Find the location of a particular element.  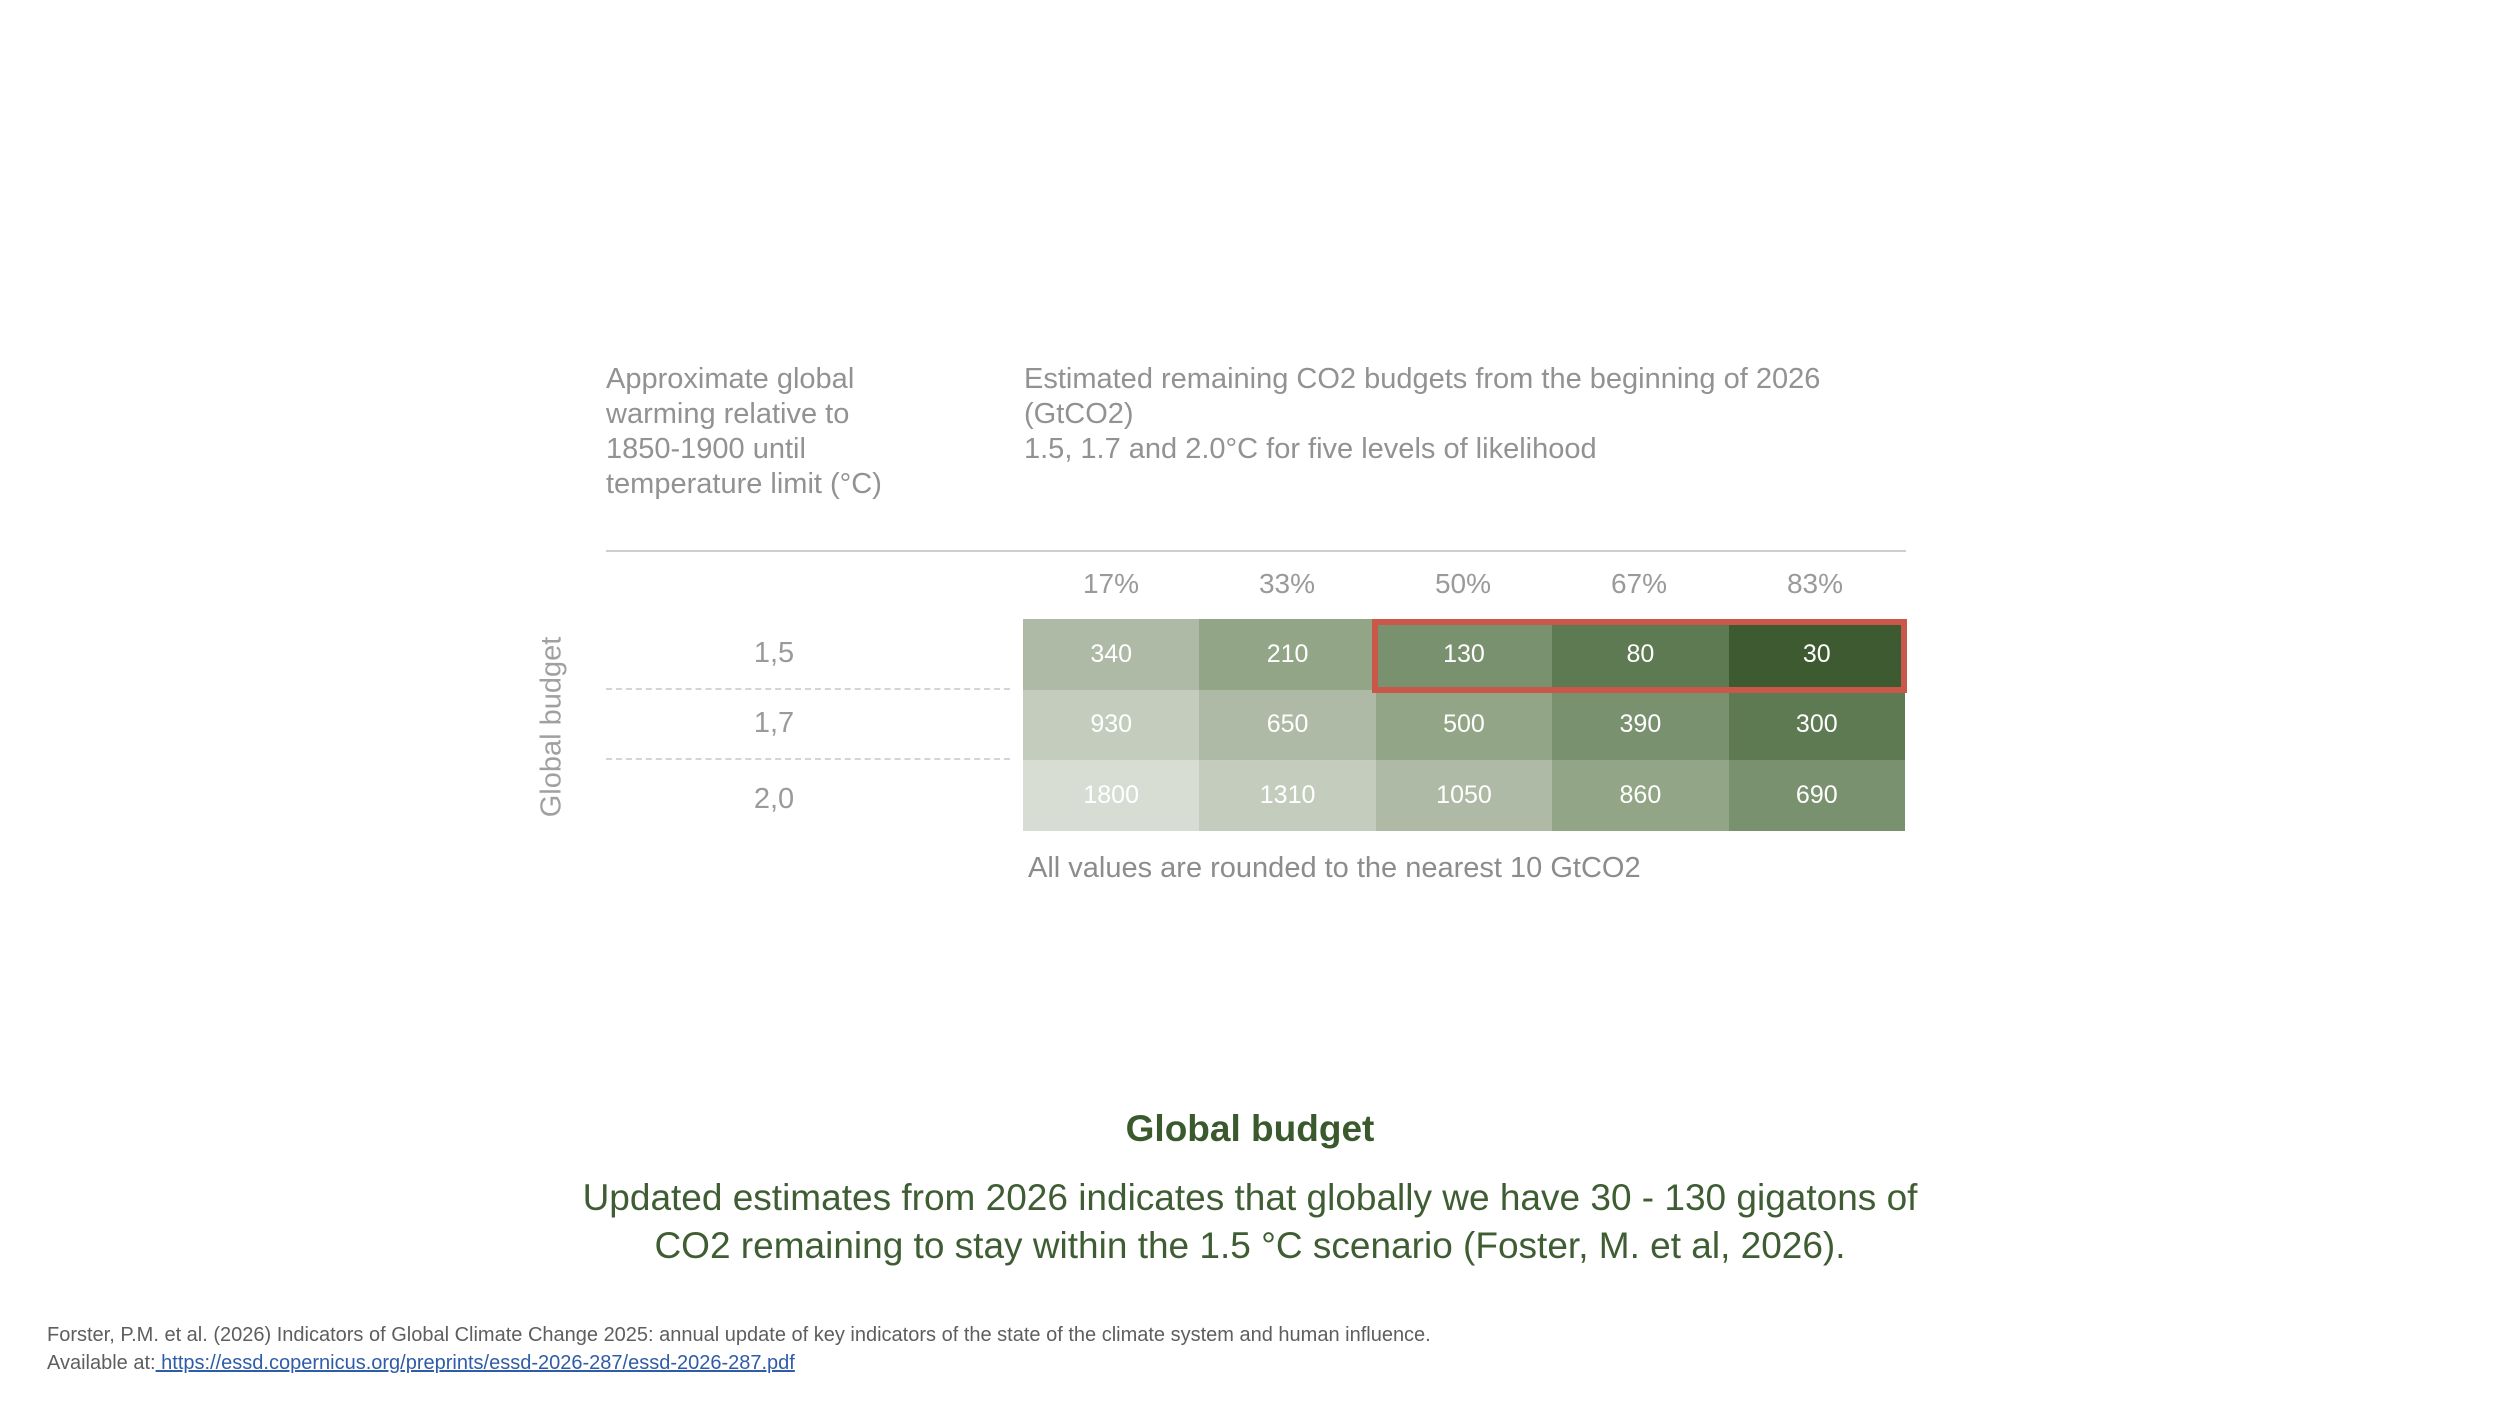

highlight-frame is located at coordinates (1639, 656).